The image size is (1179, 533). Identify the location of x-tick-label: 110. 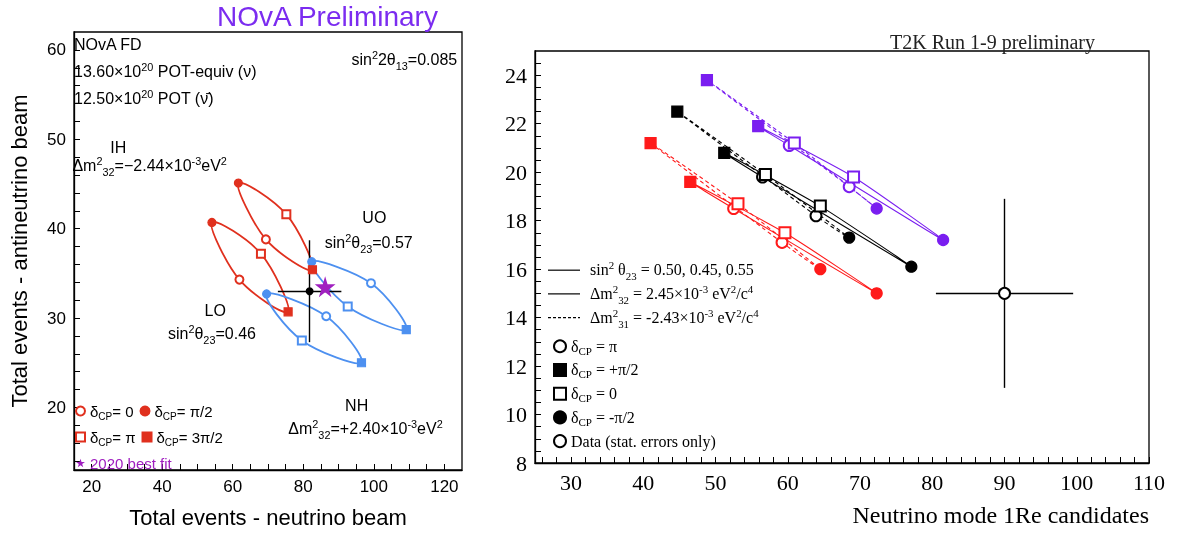
(1149, 482).